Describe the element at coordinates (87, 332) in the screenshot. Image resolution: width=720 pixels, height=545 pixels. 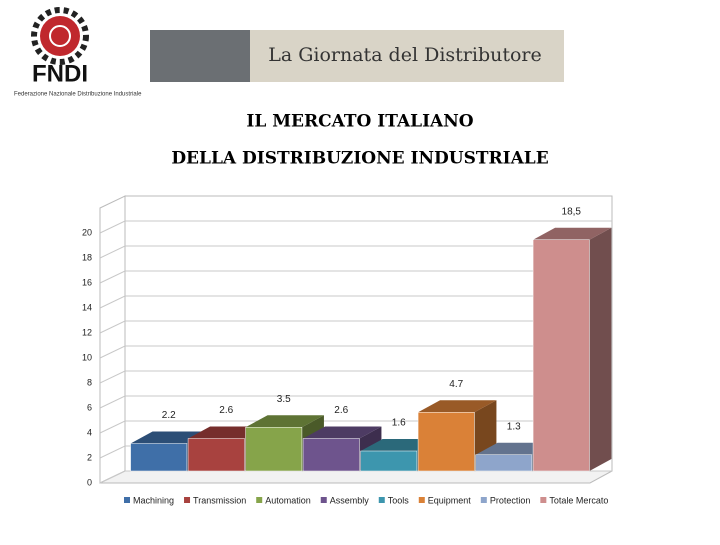
I see `y-tick-label: 12` at that location.